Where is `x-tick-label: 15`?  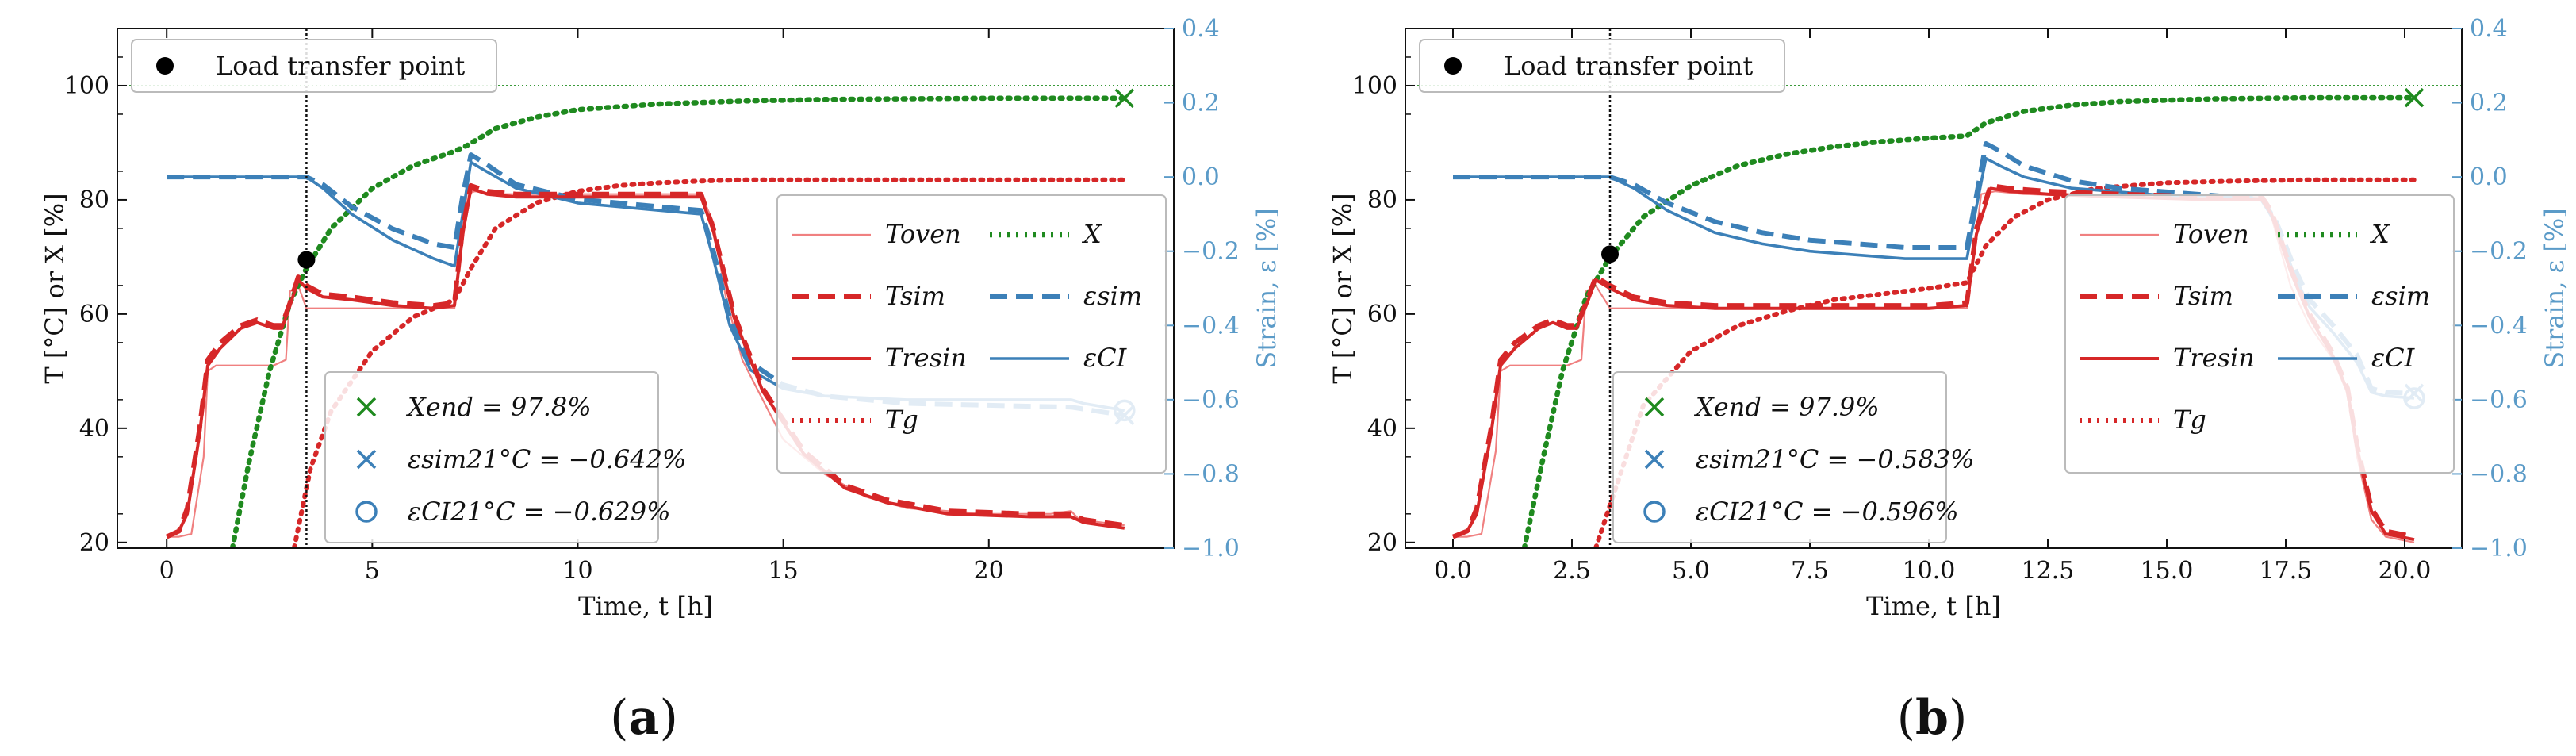 x-tick-label: 15 is located at coordinates (784, 571).